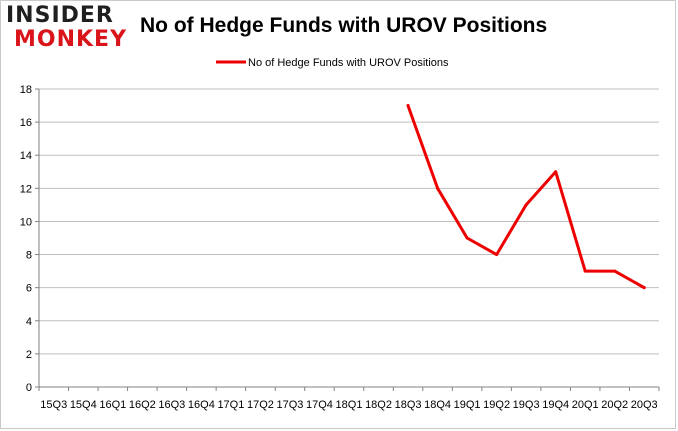  I want to click on y-tick-label: 4, so click(29, 322).